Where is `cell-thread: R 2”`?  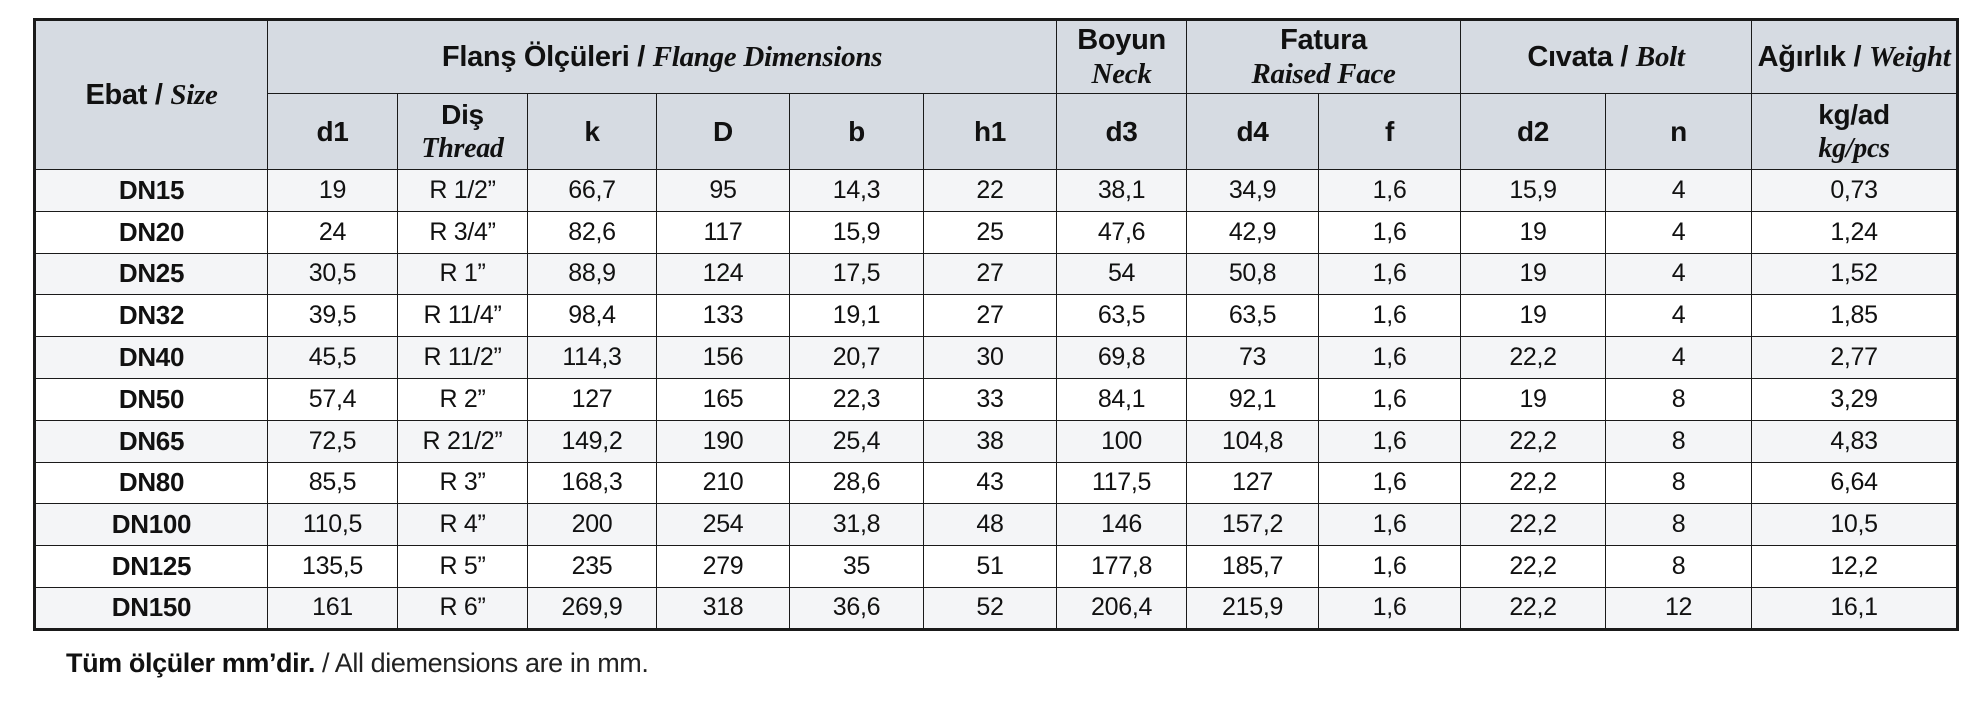
cell-thread: R 2” is located at coordinates (462, 399).